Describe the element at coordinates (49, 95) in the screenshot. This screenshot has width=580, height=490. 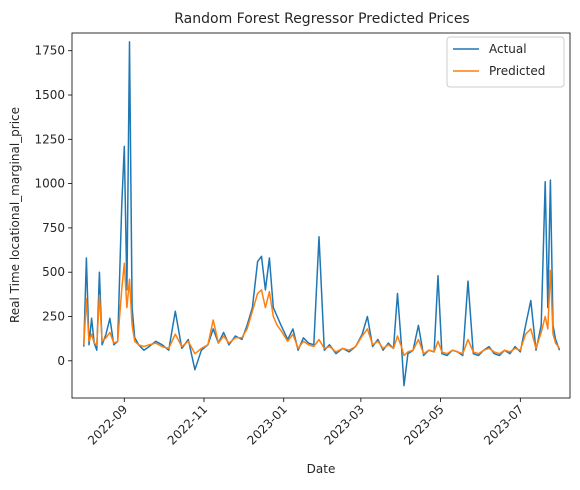
I see `y-tick-label: 1500` at that location.